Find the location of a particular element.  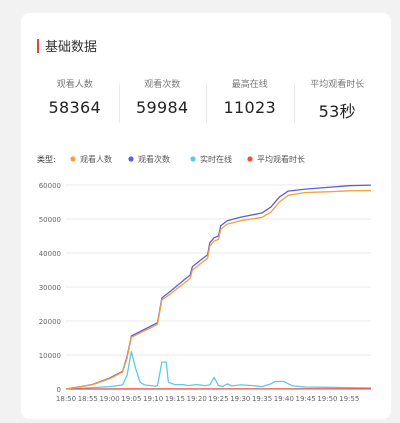

stat-avg-watch-time: 平均观看时长 53秒 is located at coordinates (338, 104).